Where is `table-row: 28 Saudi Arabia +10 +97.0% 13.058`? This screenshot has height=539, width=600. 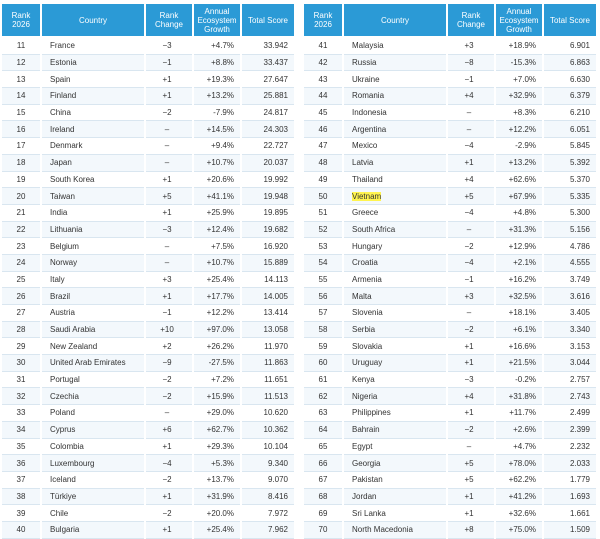
table-row: 28 Saudi Arabia +10 +97.0% 13.058 is located at coordinates (148, 330).